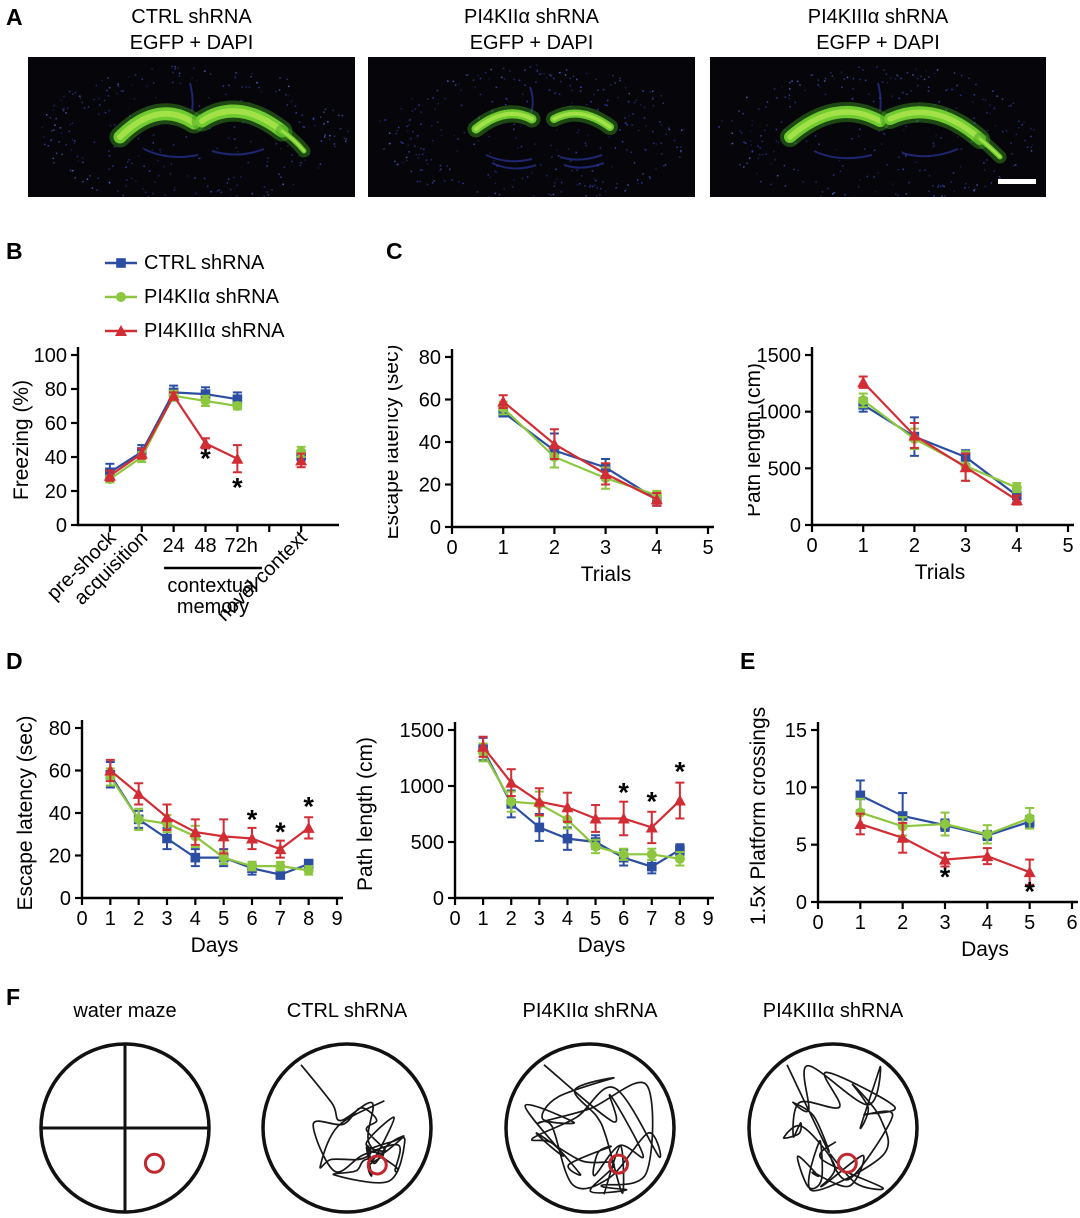 Image resolution: width=1080 pixels, height=1218 pixels. Describe the element at coordinates (531, 127) in the screenshot. I see `micrograph-pi4kii-shrna` at that location.